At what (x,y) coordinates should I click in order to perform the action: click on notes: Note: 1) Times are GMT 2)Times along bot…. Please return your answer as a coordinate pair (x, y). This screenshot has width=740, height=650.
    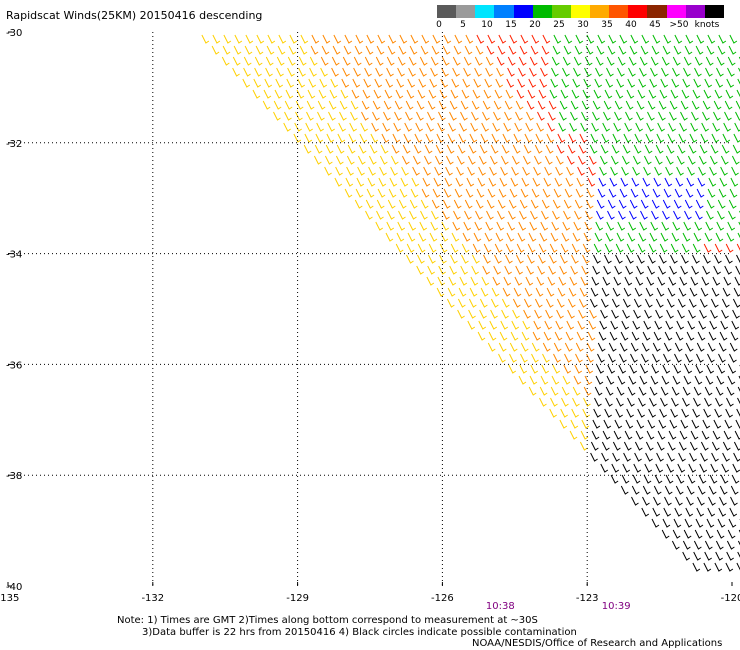
    Looking at the image, I should click on (347, 627).